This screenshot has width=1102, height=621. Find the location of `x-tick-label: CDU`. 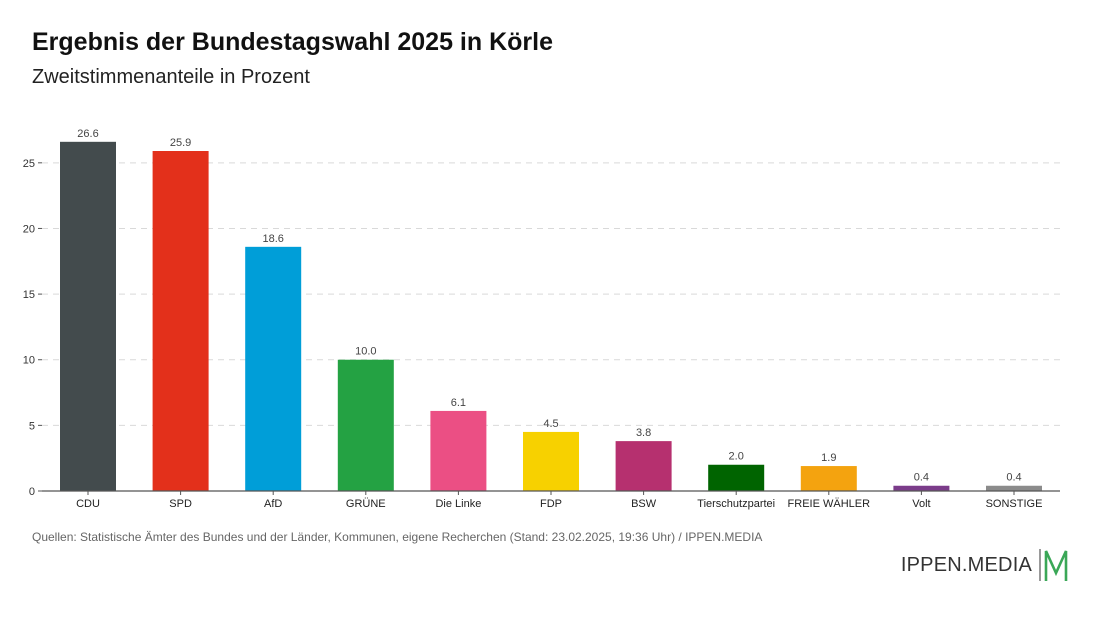

x-tick-label: CDU is located at coordinates (88, 504).